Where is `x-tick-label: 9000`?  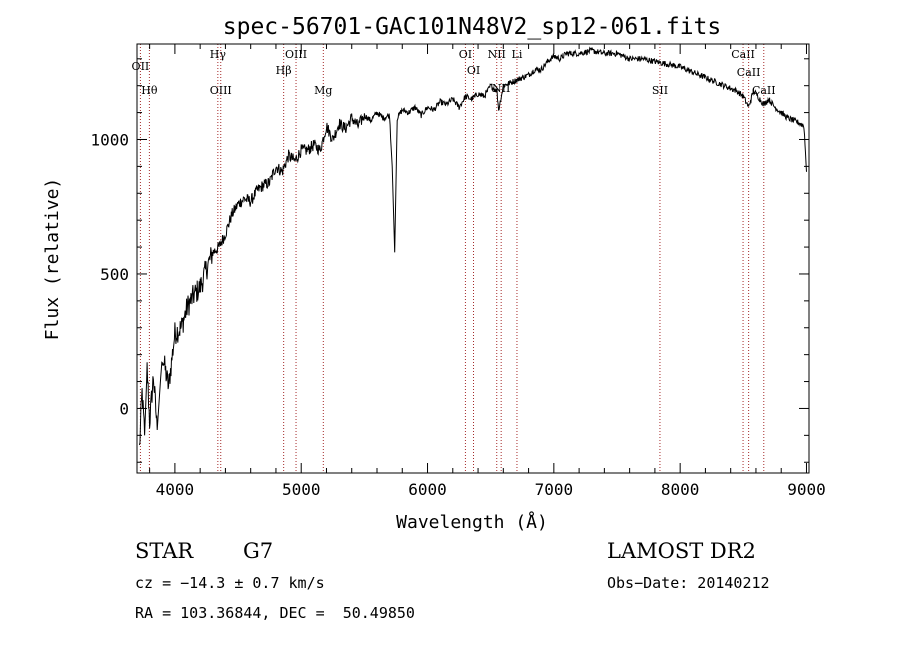 x-tick-label: 9000 is located at coordinates (806, 489).